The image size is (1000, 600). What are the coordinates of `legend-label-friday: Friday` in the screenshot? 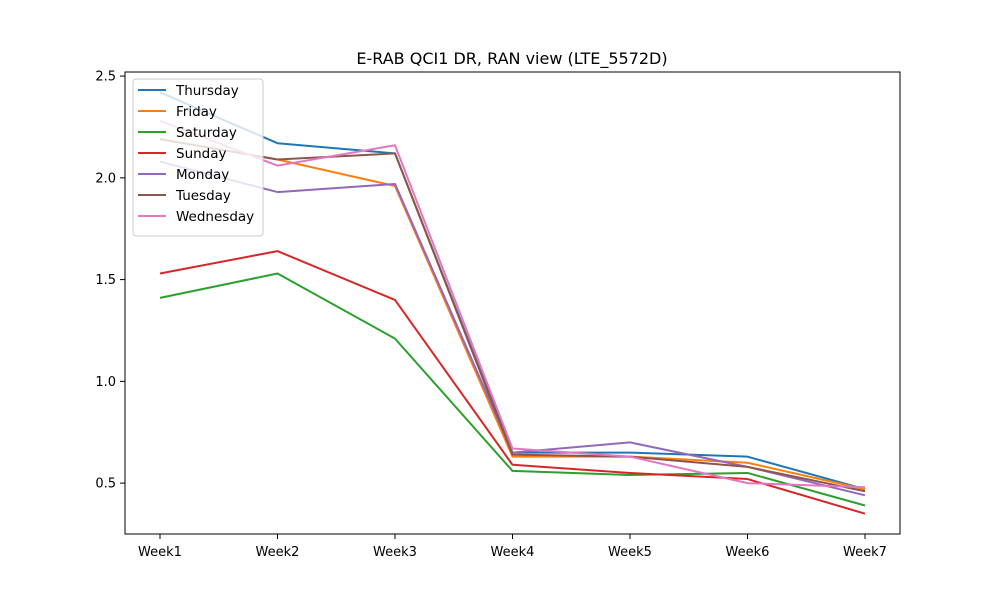 It's located at (196, 112).